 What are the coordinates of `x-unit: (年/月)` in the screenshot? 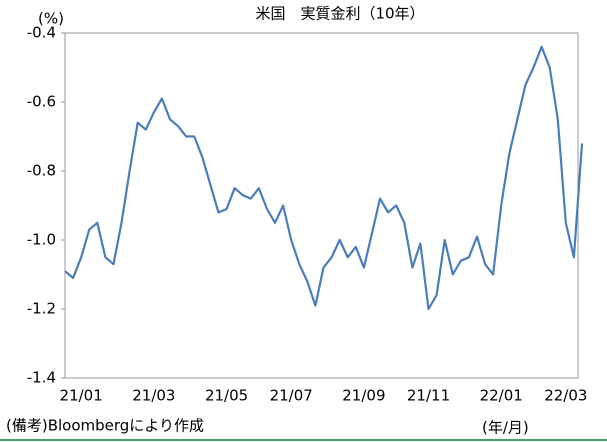 It's located at (505, 428).